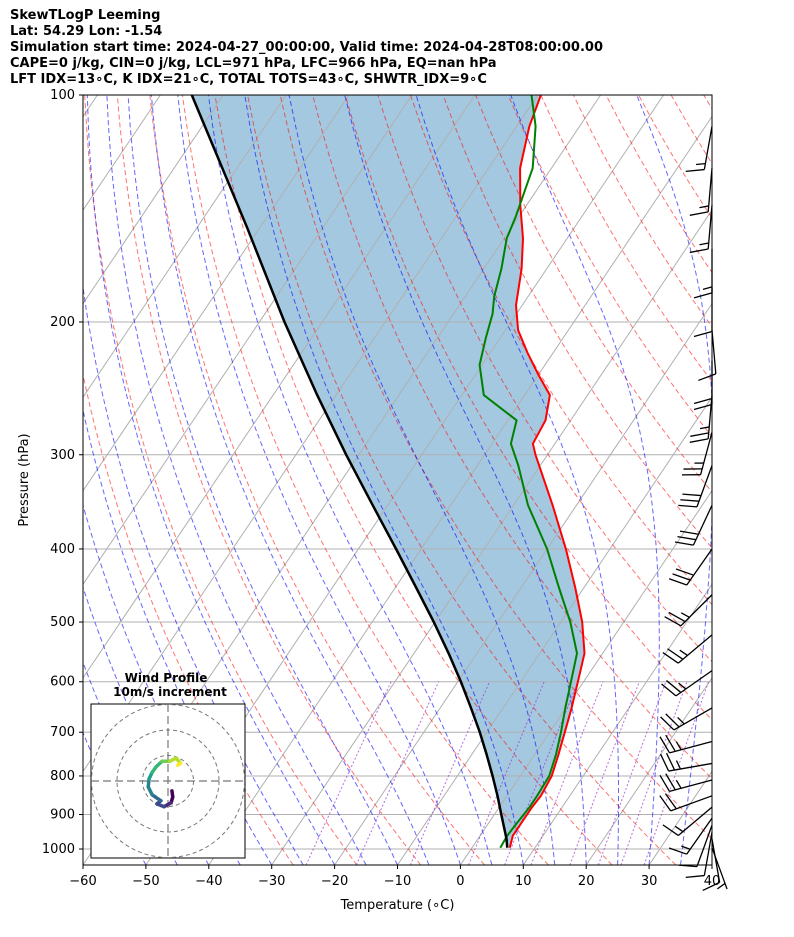 This screenshot has height=937, width=794. What do you see at coordinates (523, 881) in the screenshot?
I see `x-tick-label: 10` at bounding box center [523, 881].